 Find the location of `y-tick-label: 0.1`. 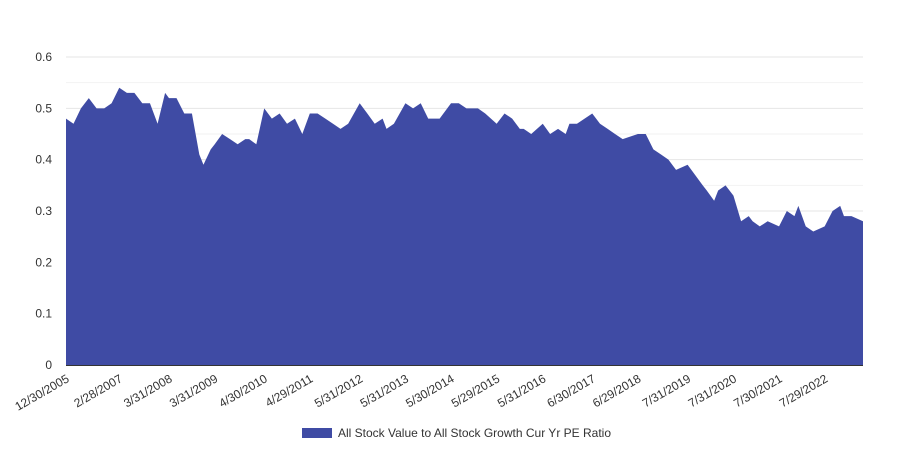

y-tick-label: 0.1 is located at coordinates (43, 314).